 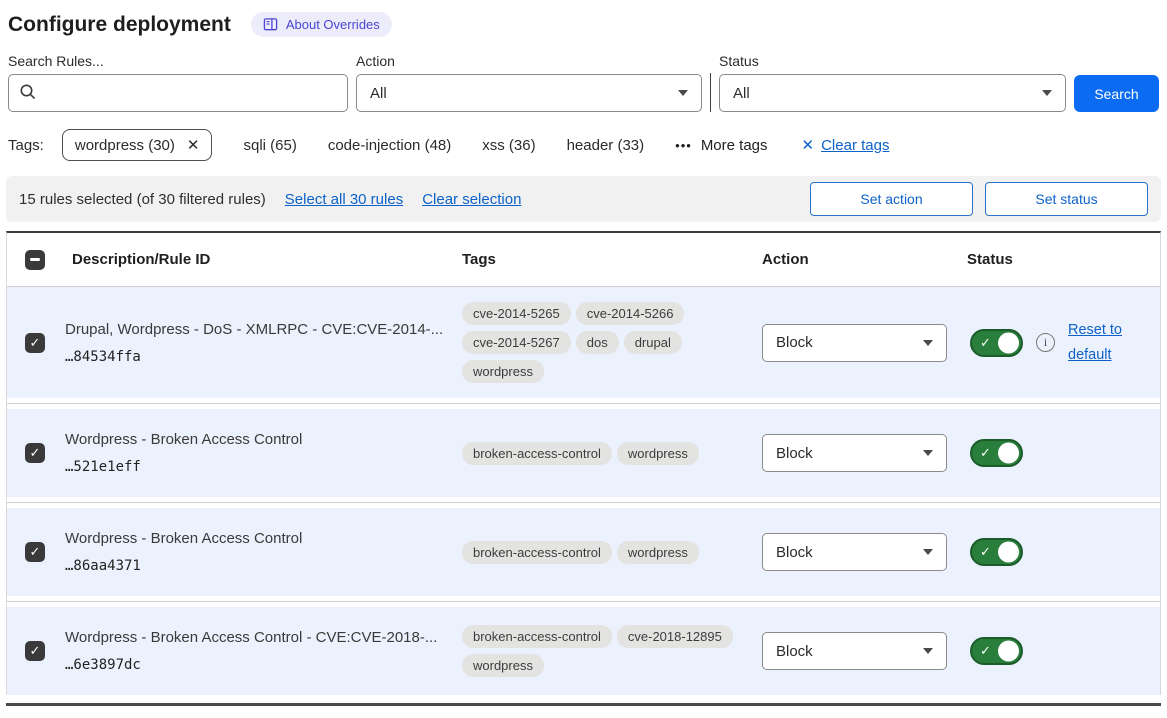 I want to click on selected-tag-label: wordpress (30), so click(x=124, y=145).